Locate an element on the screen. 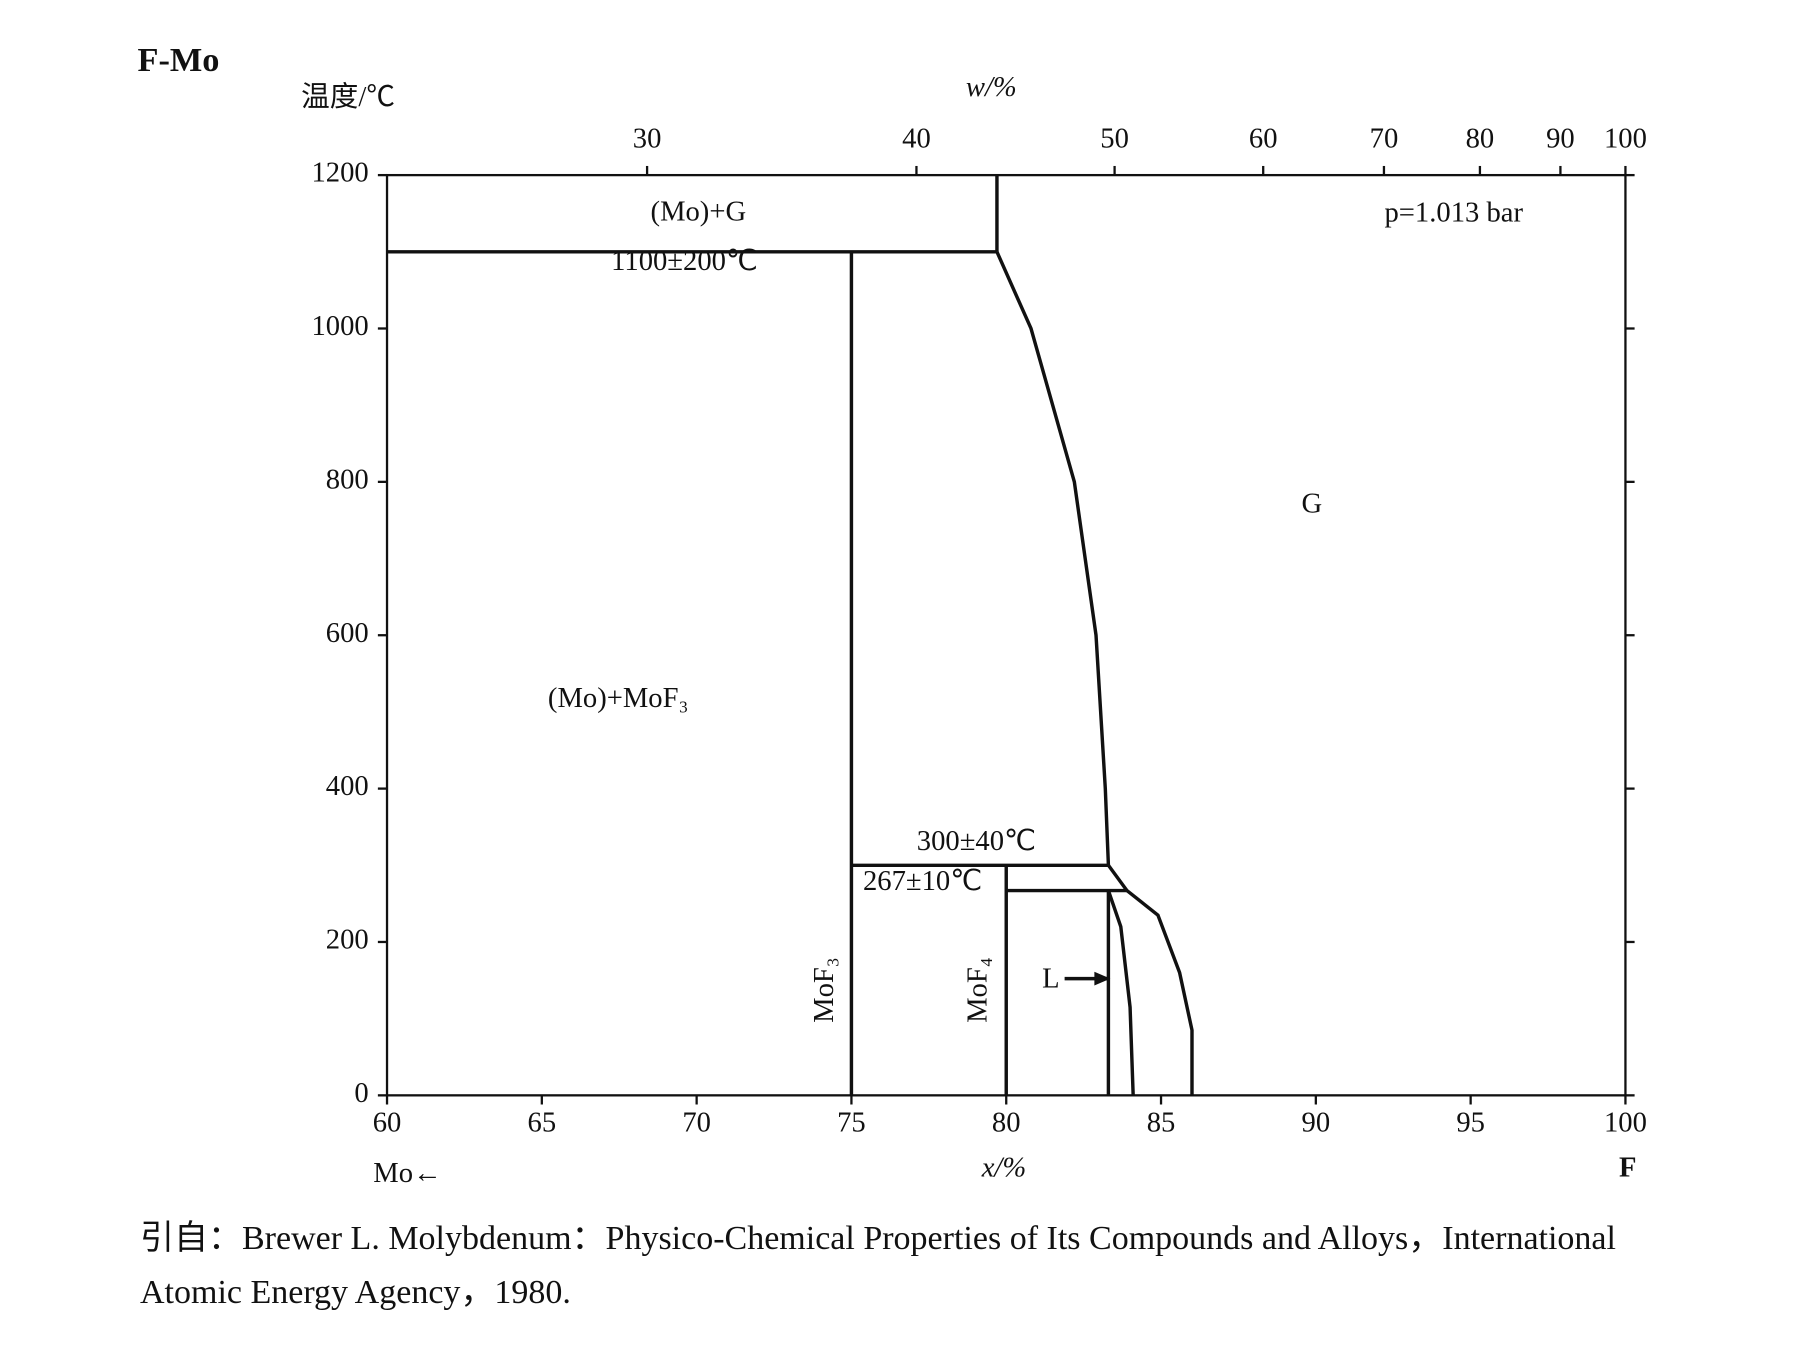  x-left-label: Mo← is located at coordinates (407, 1173).